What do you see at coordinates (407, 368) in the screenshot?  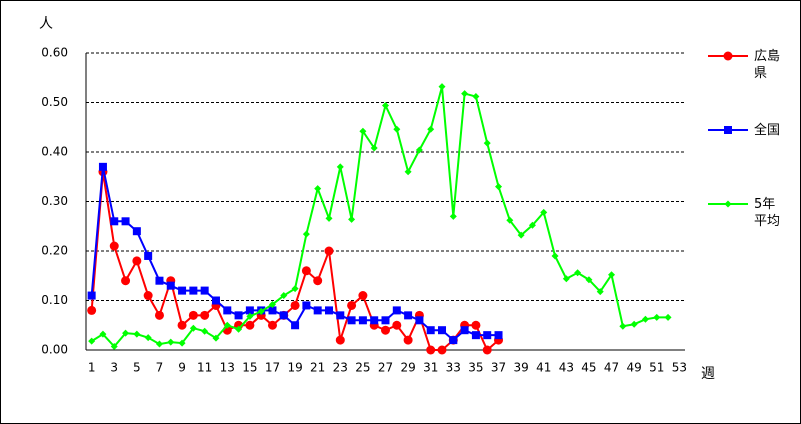 I see `x-tick-label: 29` at bounding box center [407, 368].